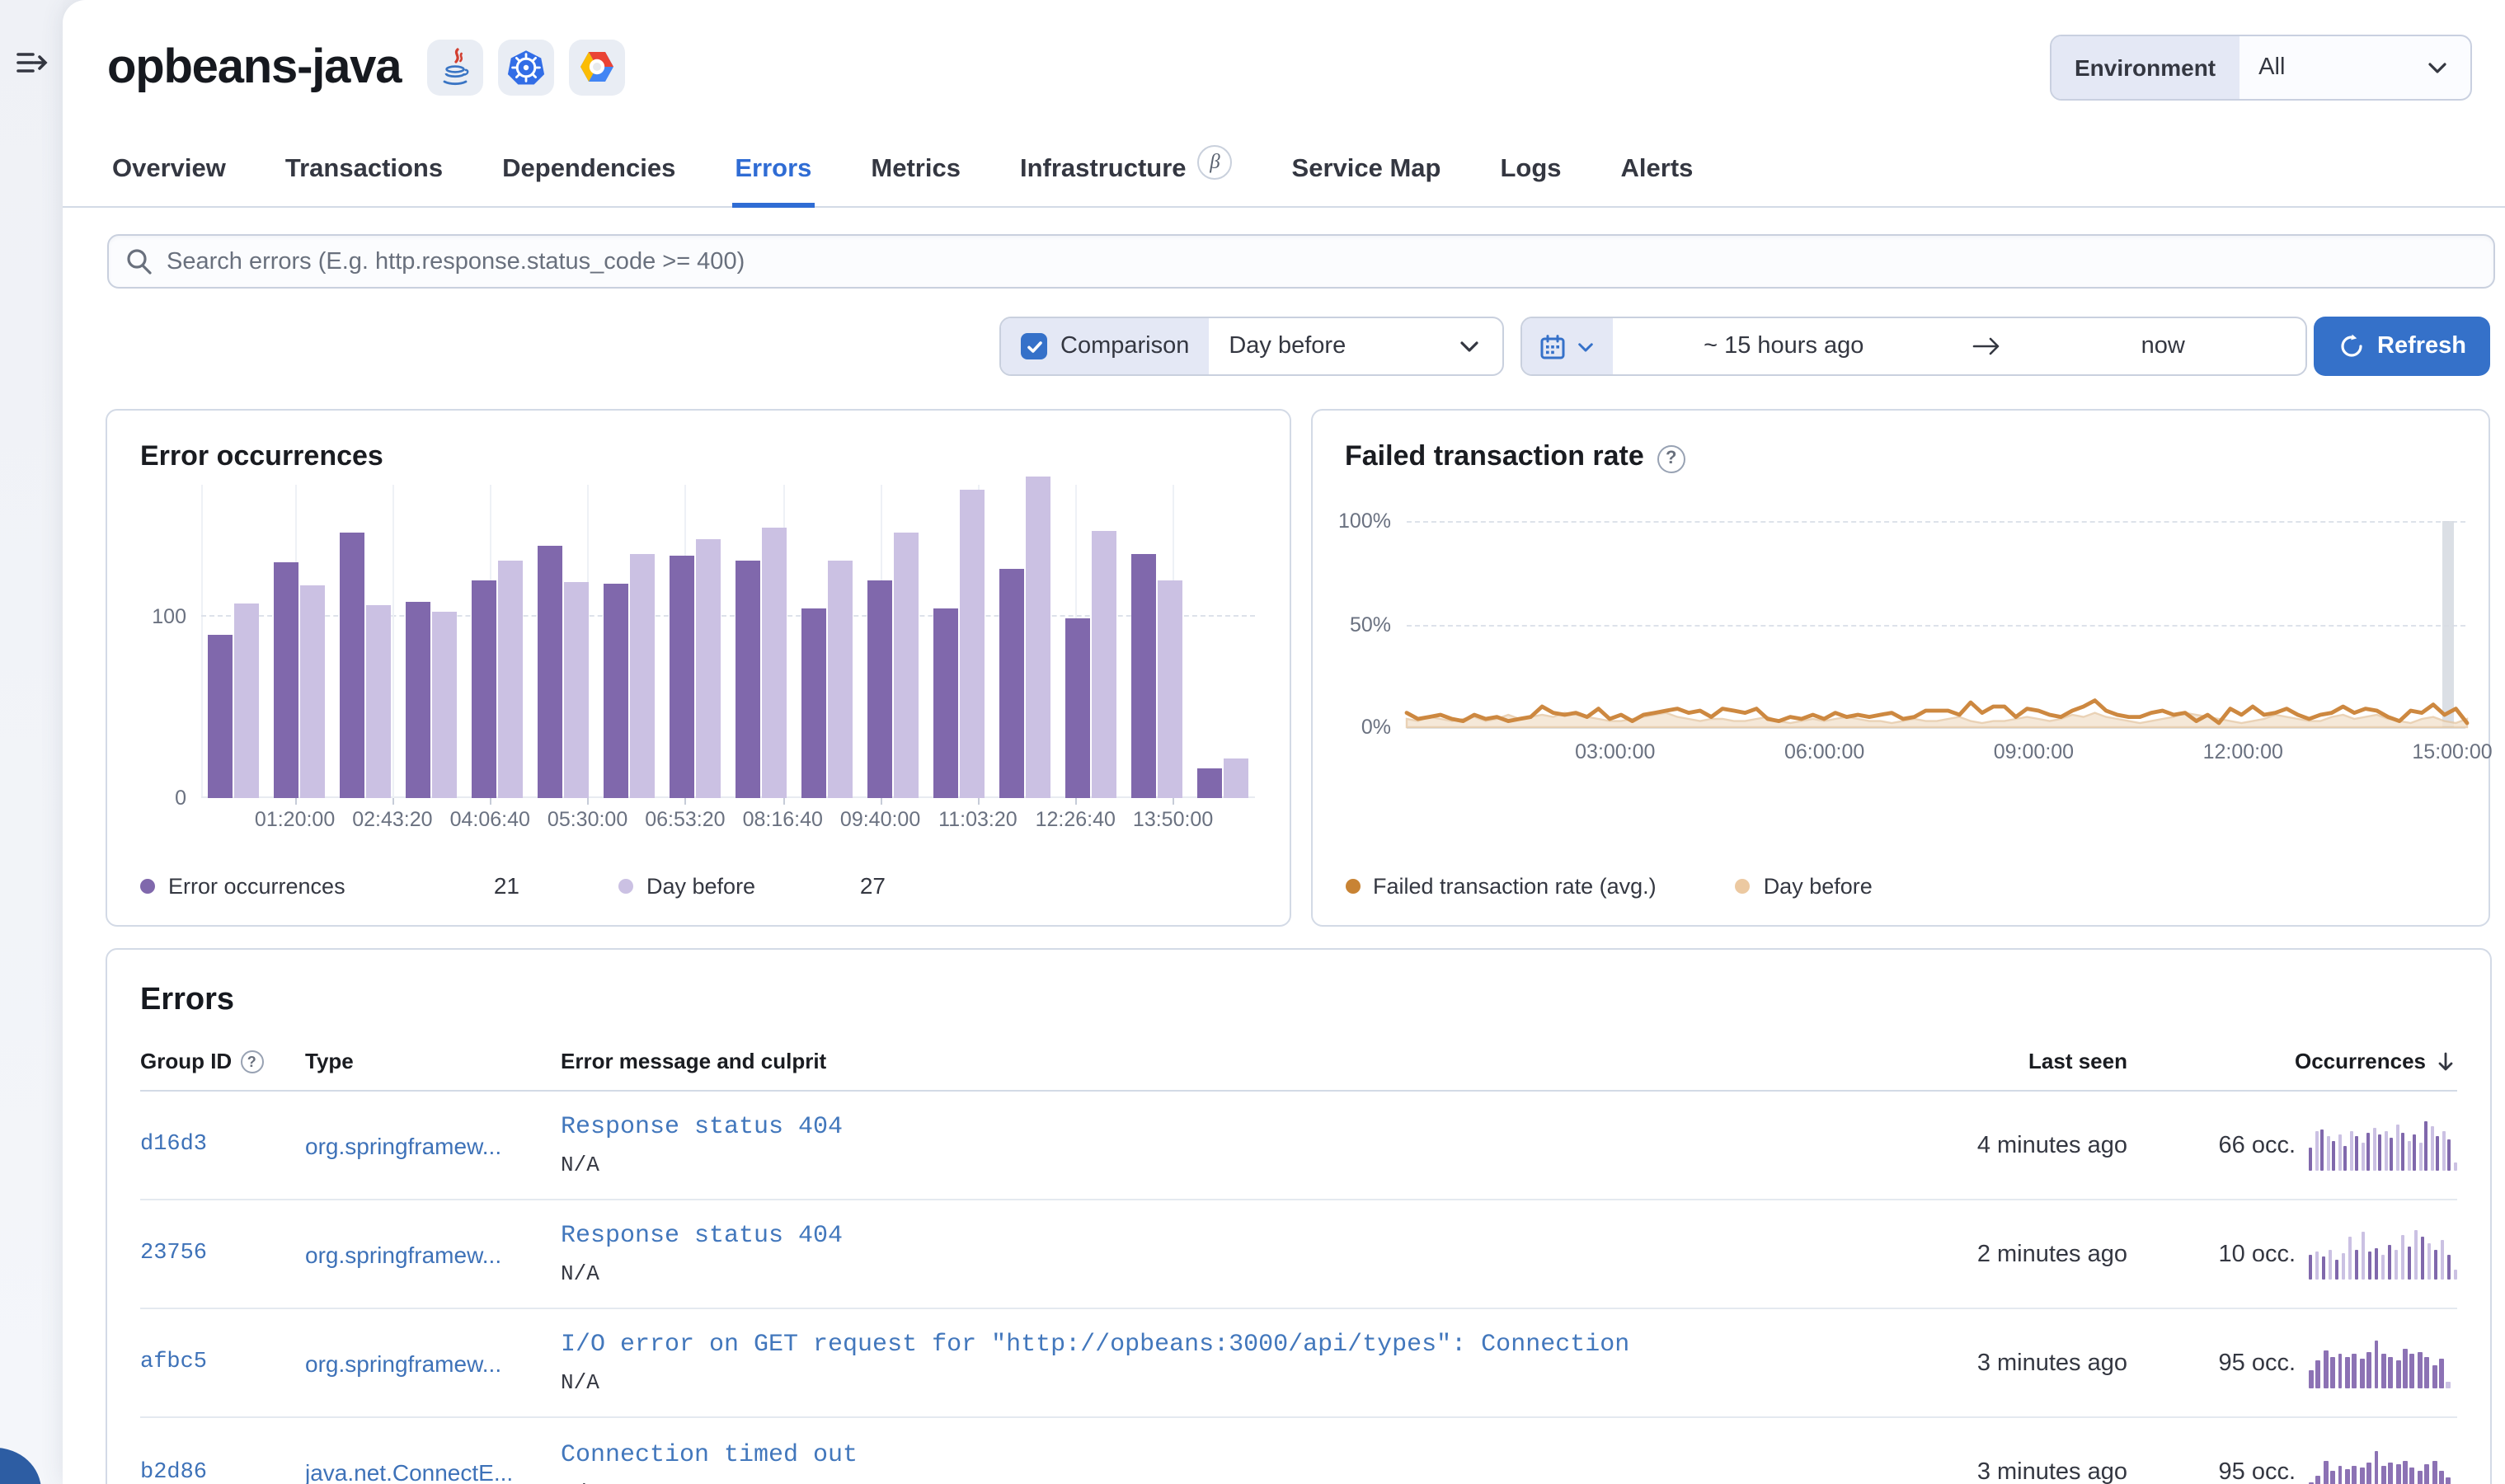 The height and width of the screenshot is (1484, 2505). Describe the element at coordinates (2292, 1061) in the screenshot. I see `column-header-occurrences: Occurrences` at that location.